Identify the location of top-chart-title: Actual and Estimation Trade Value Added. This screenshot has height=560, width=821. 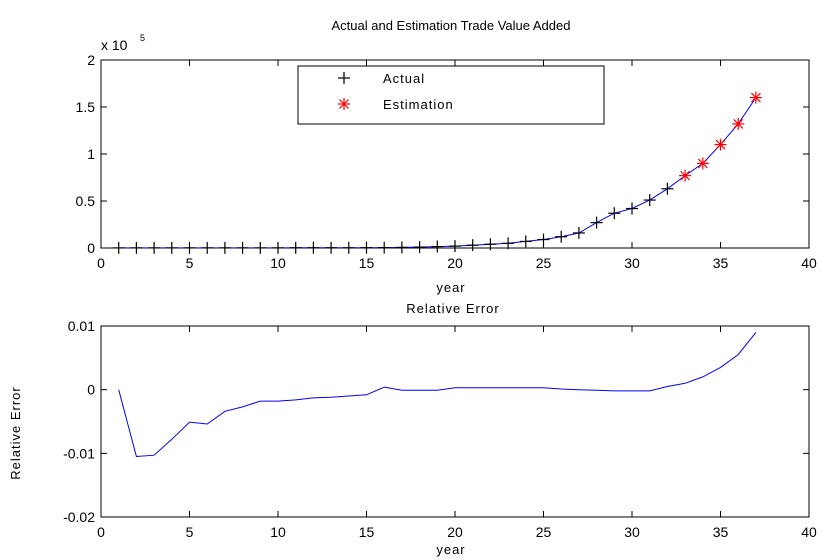
(451, 25).